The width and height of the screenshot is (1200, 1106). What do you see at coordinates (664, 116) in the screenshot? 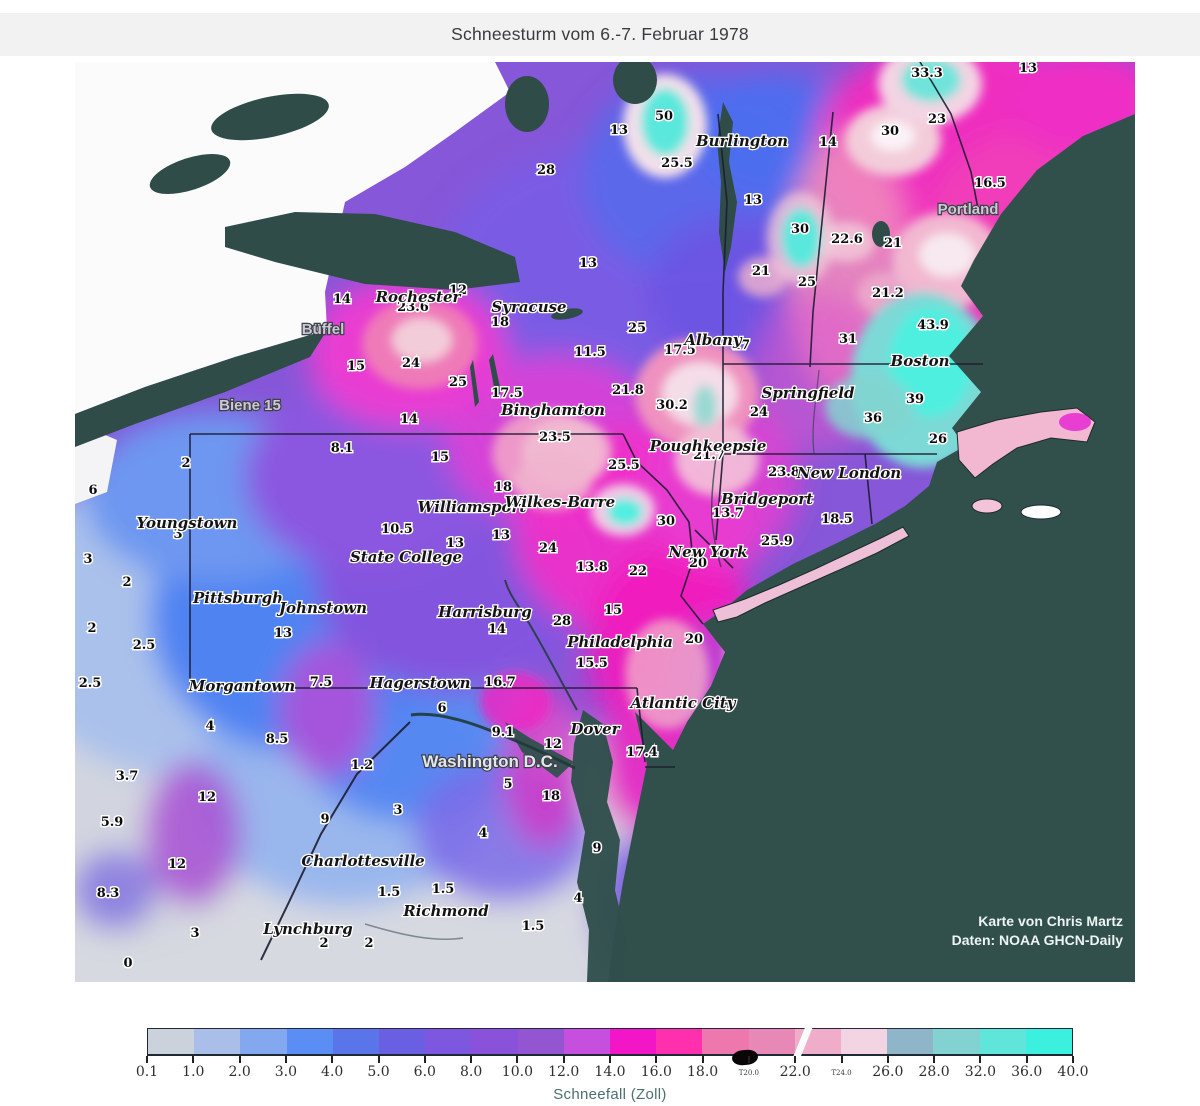
I see `map-value-label: 50` at bounding box center [664, 116].